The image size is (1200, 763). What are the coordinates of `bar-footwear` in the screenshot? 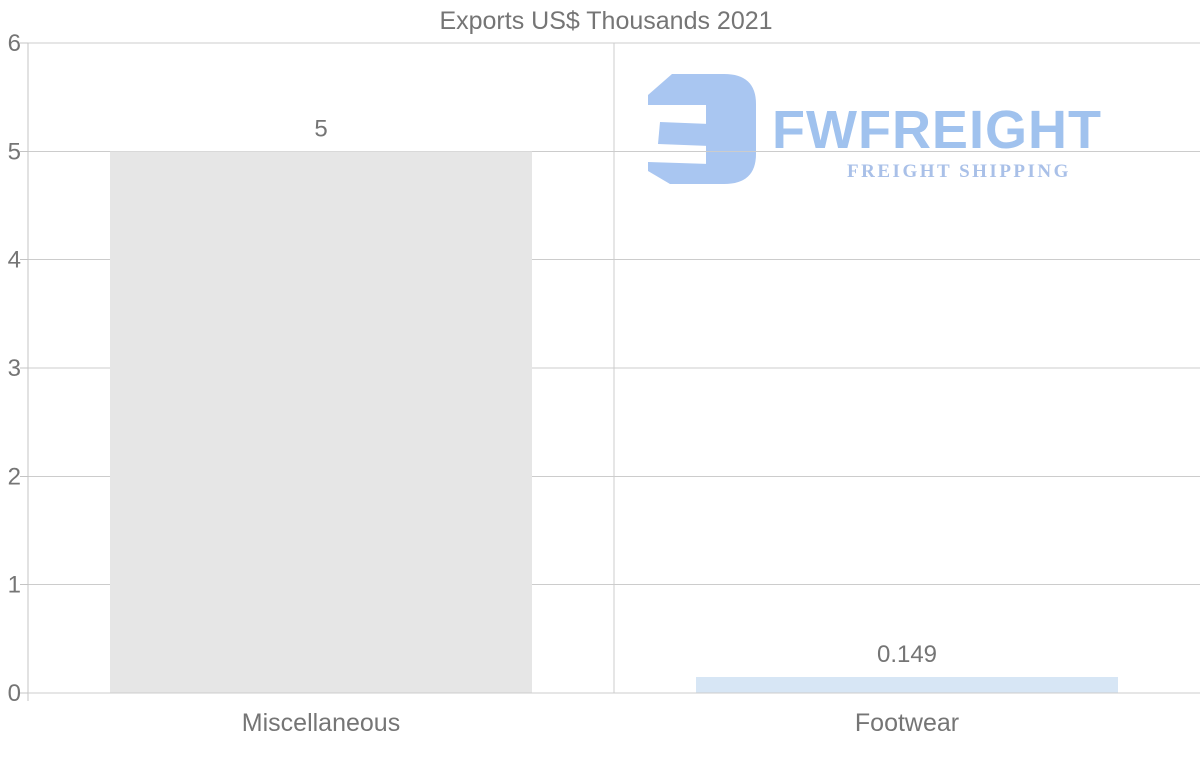 It's located at (907, 684).